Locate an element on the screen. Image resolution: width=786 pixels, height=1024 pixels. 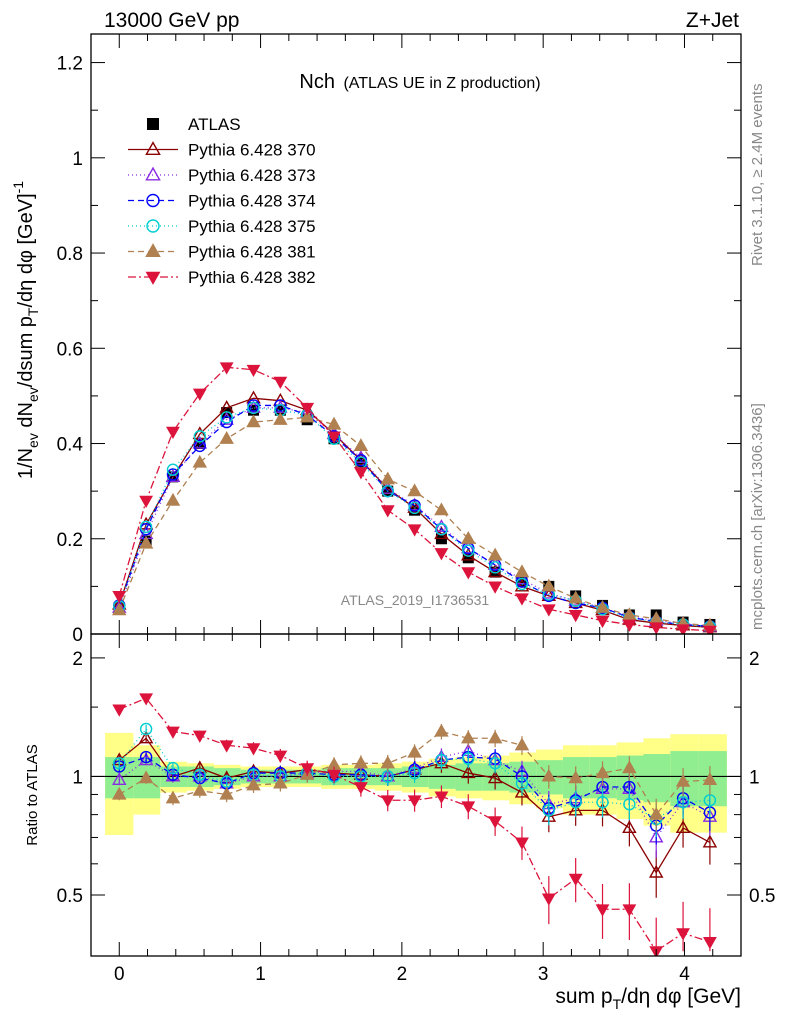
ratio-ytick-label-right: 2 is located at coordinates (754, 659).